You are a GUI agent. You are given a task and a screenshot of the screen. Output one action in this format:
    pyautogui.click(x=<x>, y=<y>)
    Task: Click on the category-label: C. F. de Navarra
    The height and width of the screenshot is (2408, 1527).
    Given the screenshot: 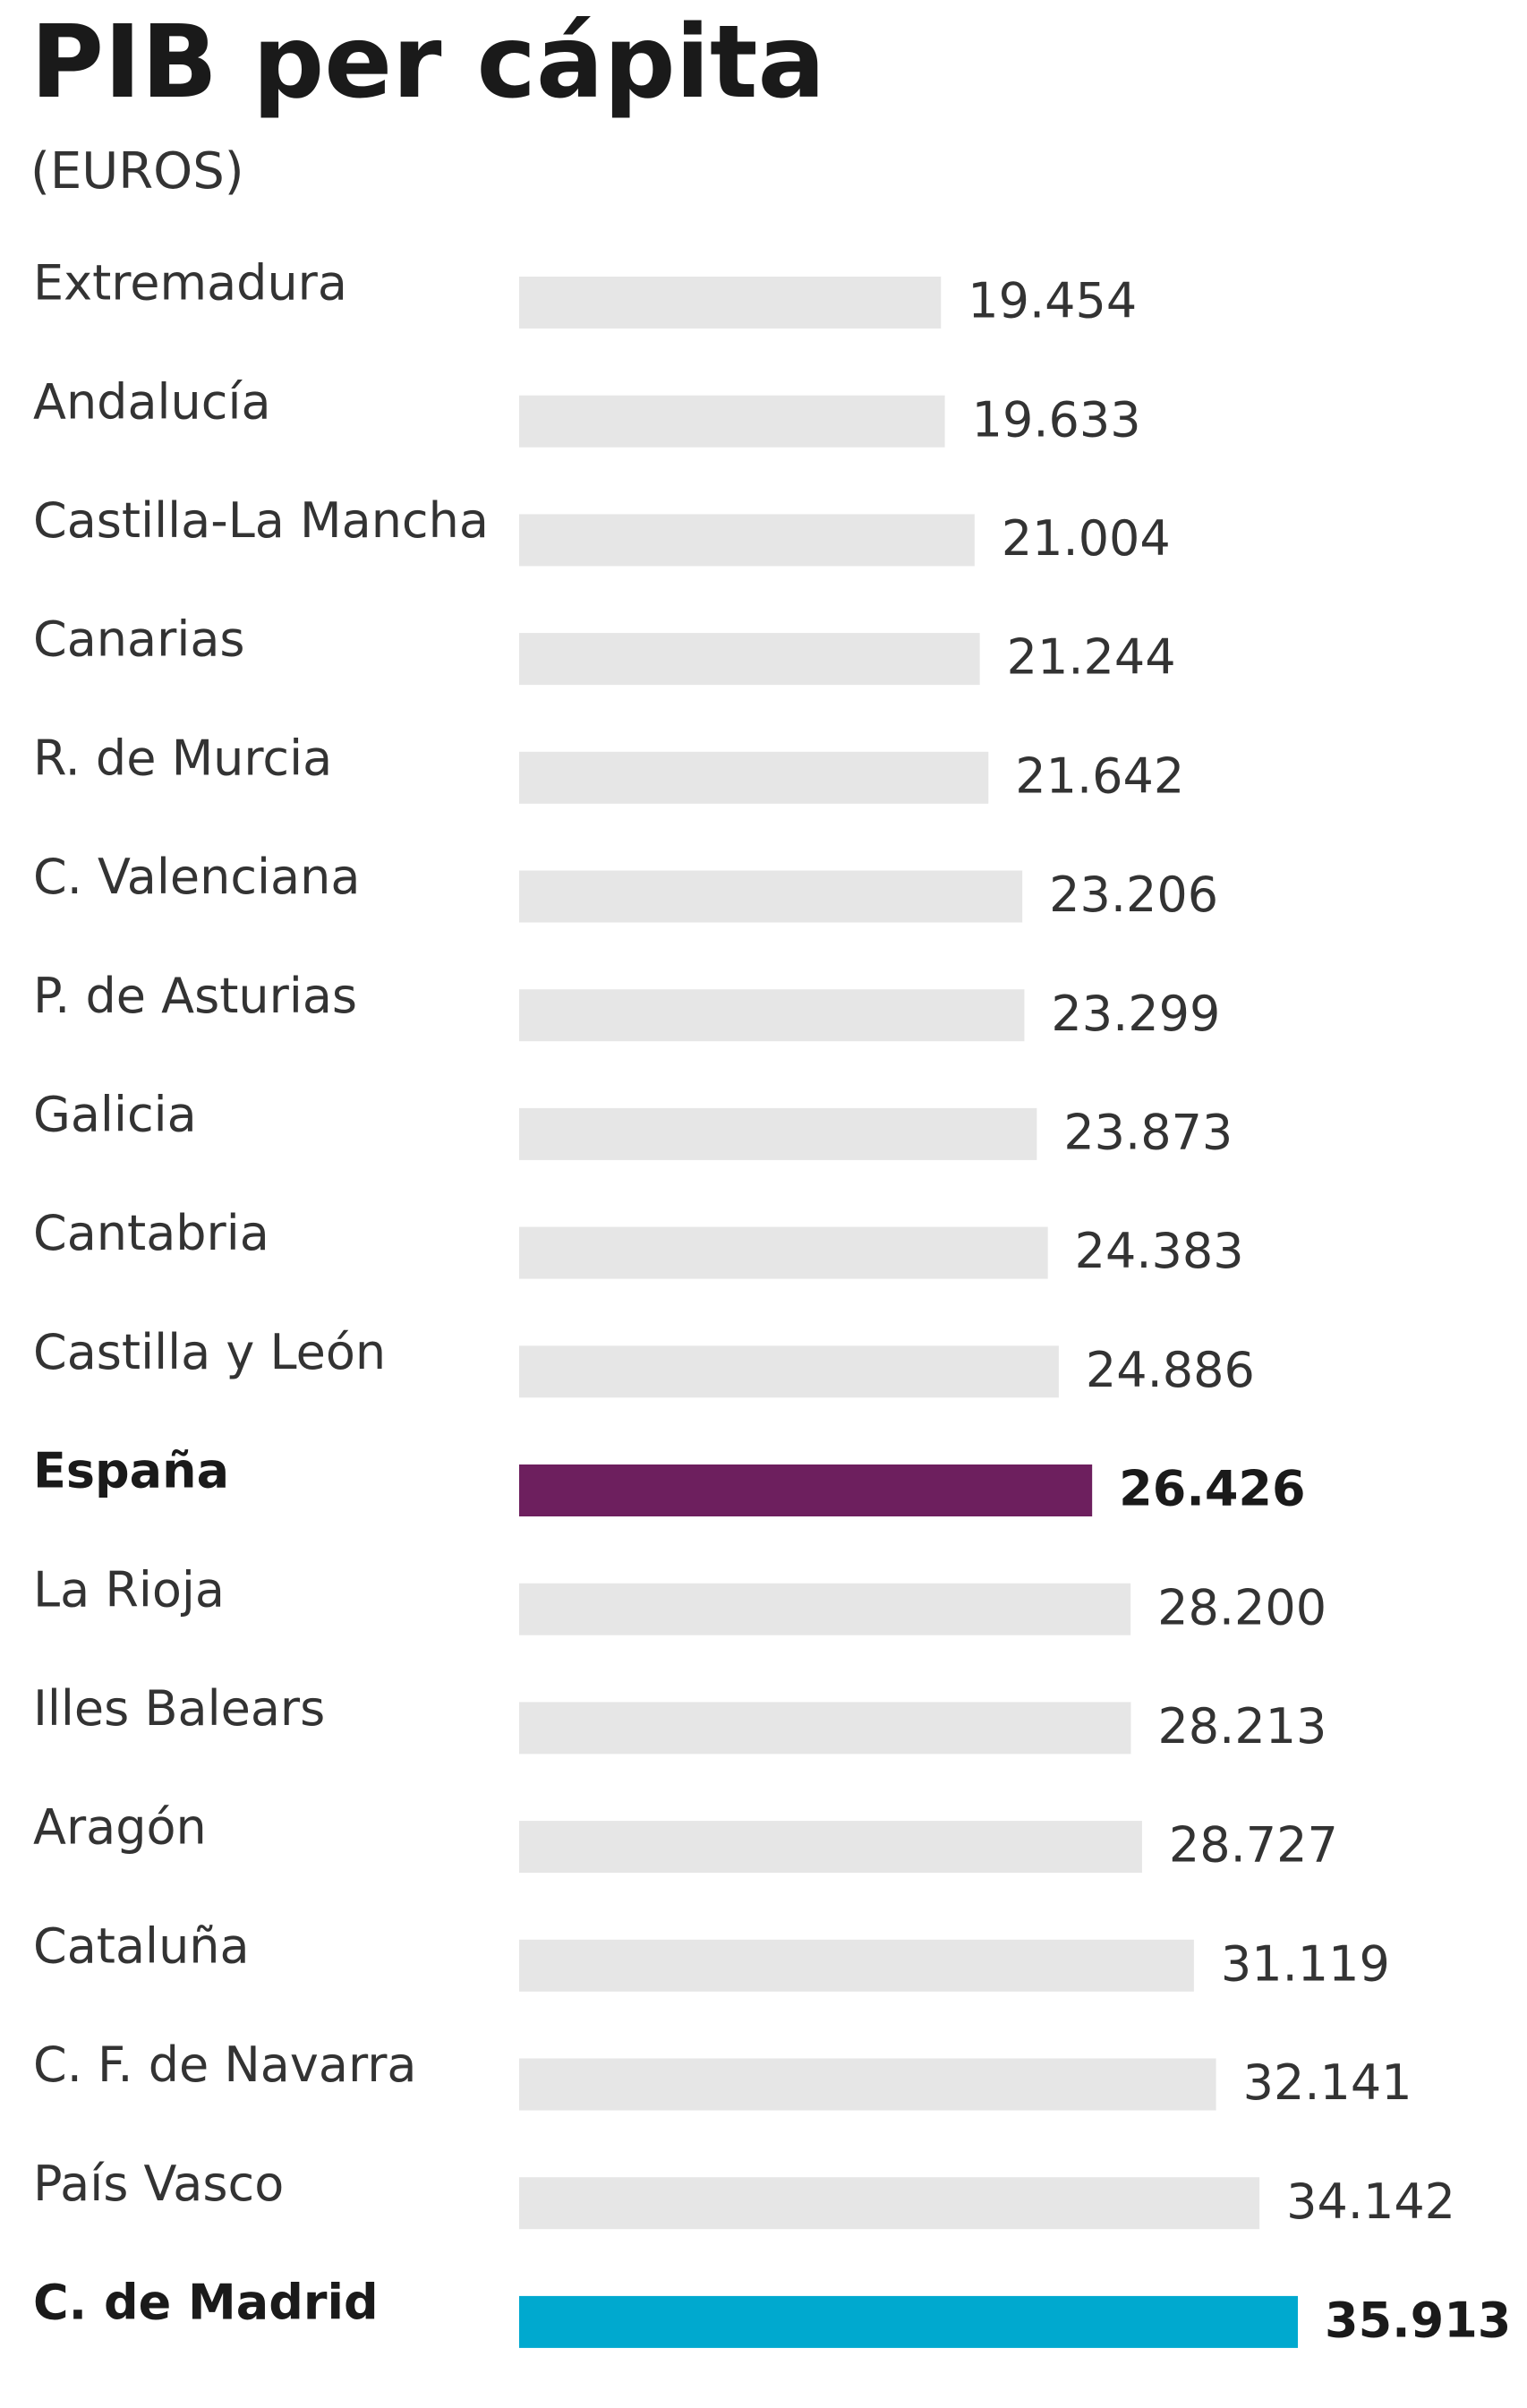 What is the action you would take?
    pyautogui.click(x=225, y=2065)
    